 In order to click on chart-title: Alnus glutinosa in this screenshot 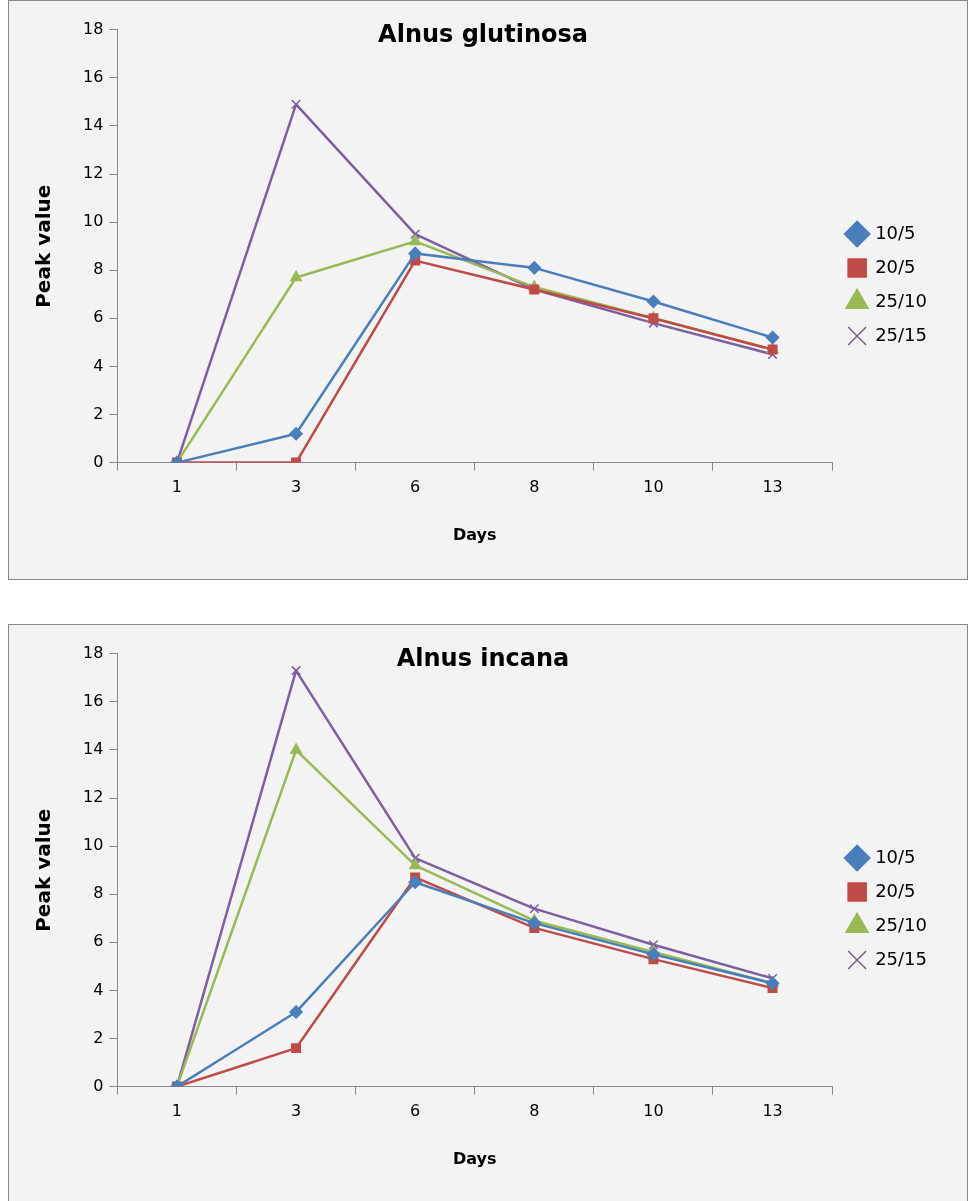, I will do `click(483, 33)`.